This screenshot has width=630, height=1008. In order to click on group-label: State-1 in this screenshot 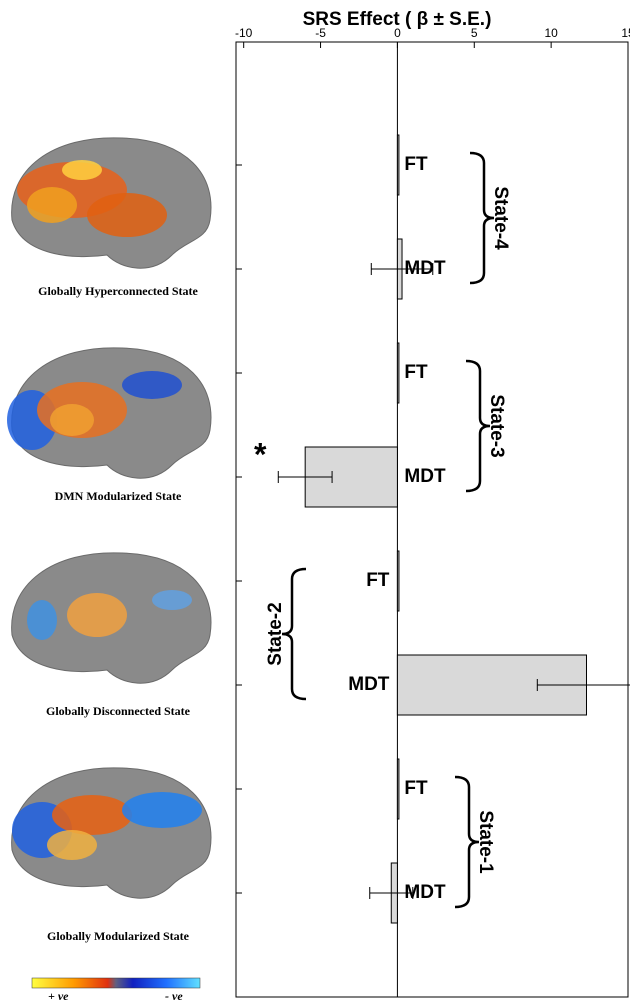, I will do `click(485, 842)`.